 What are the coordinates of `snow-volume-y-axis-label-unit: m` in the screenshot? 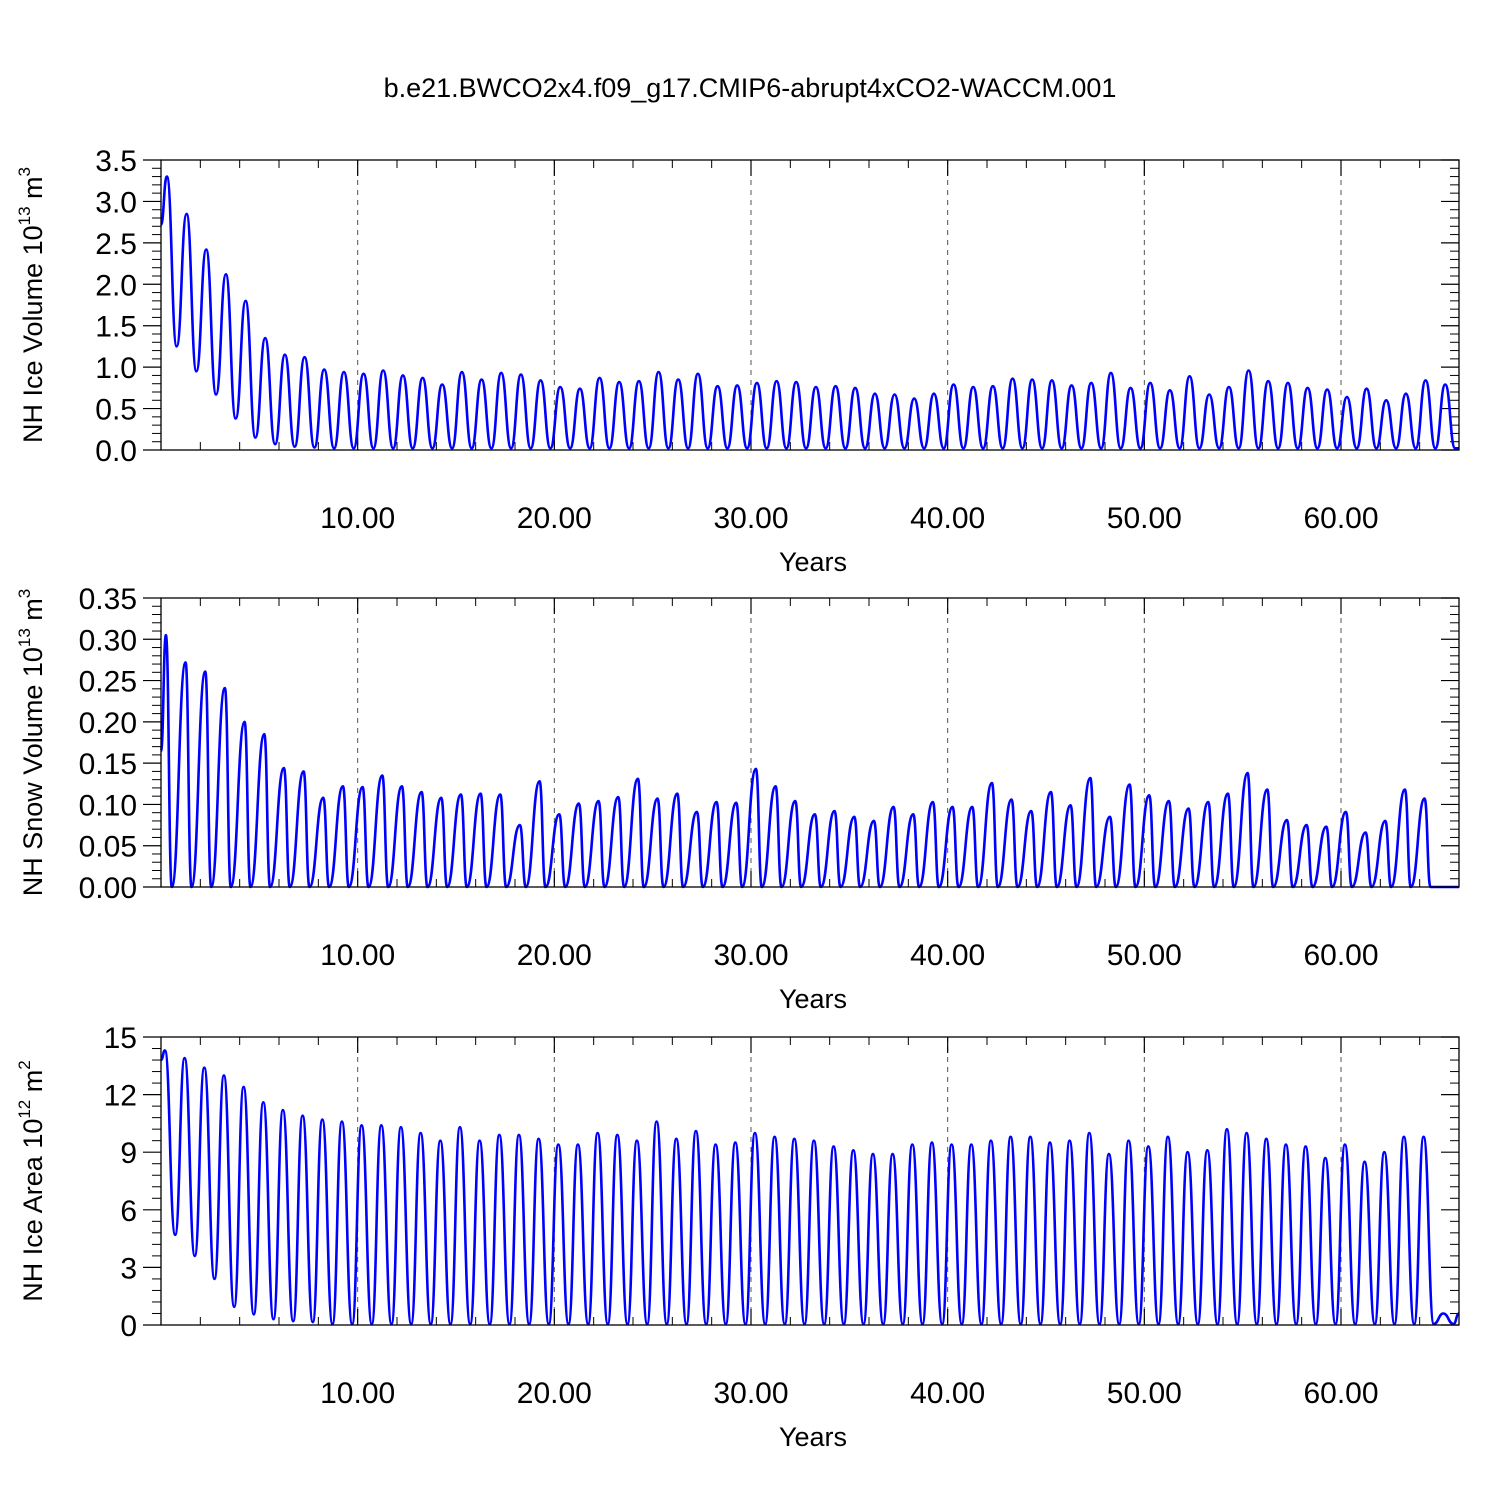 It's located at (33, 613).